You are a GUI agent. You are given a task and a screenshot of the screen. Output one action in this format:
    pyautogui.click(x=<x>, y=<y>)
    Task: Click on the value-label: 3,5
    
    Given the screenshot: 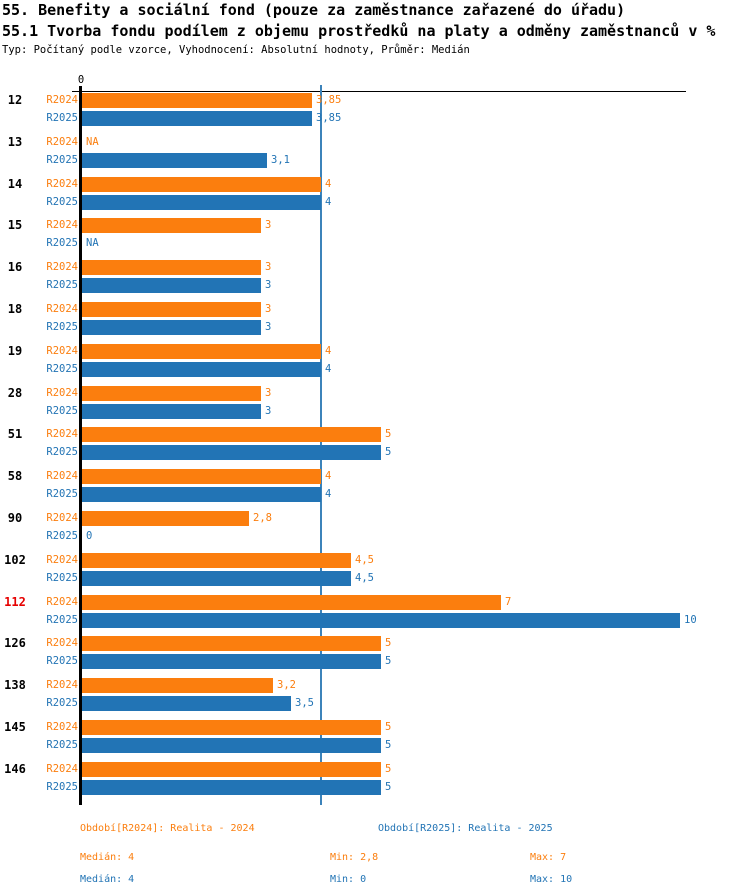 What is the action you would take?
    pyautogui.click(x=304, y=703)
    